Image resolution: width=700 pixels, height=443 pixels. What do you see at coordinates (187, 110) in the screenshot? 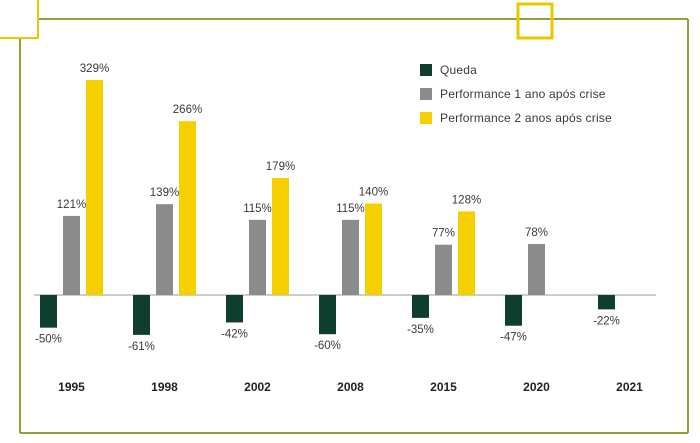
I see `data-label-perf2-1998: 266%` at bounding box center [187, 110].